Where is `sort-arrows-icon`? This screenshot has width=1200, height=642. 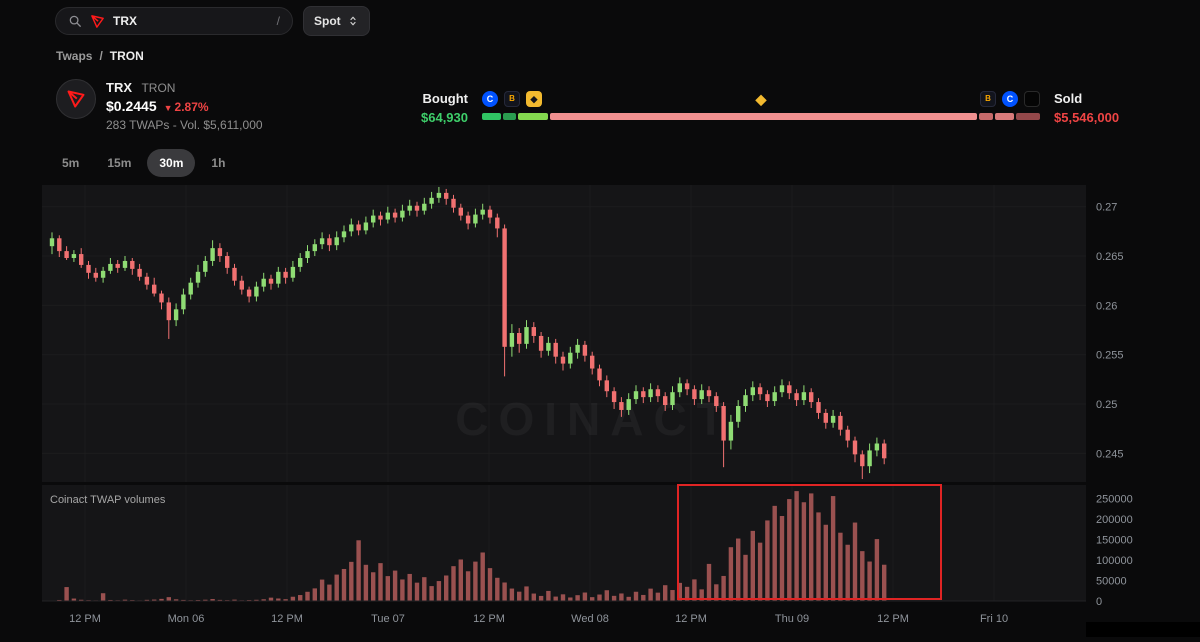 sort-arrows-icon is located at coordinates (353, 21).